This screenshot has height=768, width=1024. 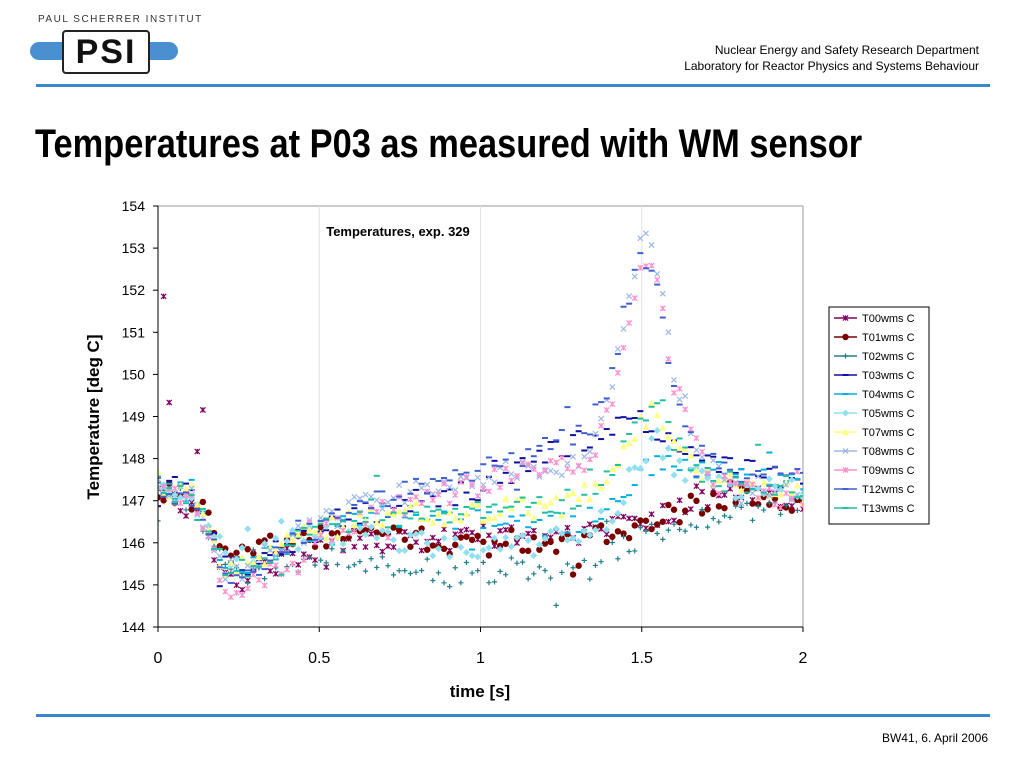 I want to click on y-tick-label-2: 146, so click(x=134, y=543).